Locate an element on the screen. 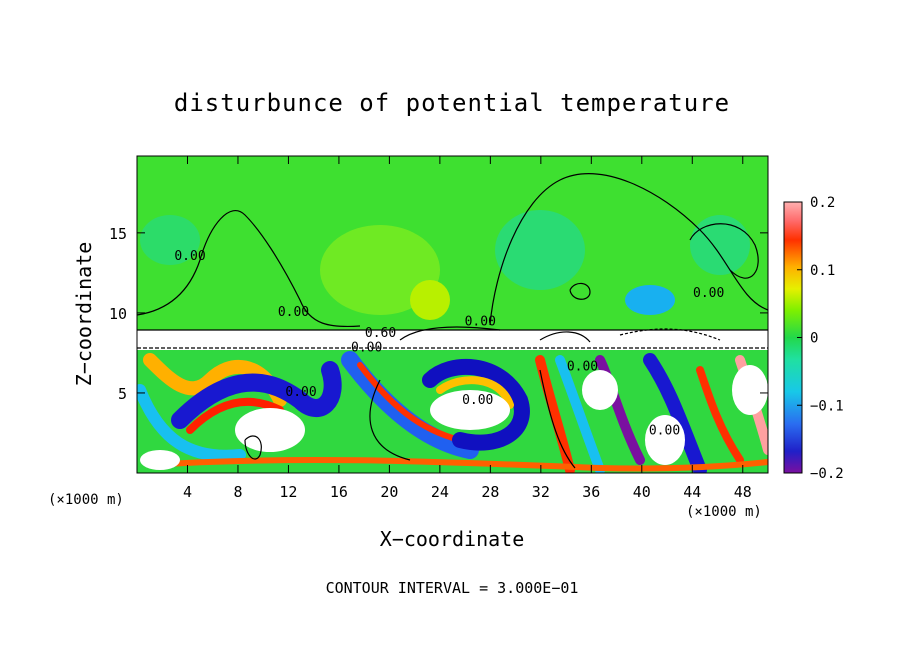 The height and width of the screenshot is (654, 904). x-unit-right: (×1000 m) is located at coordinates (724, 512).